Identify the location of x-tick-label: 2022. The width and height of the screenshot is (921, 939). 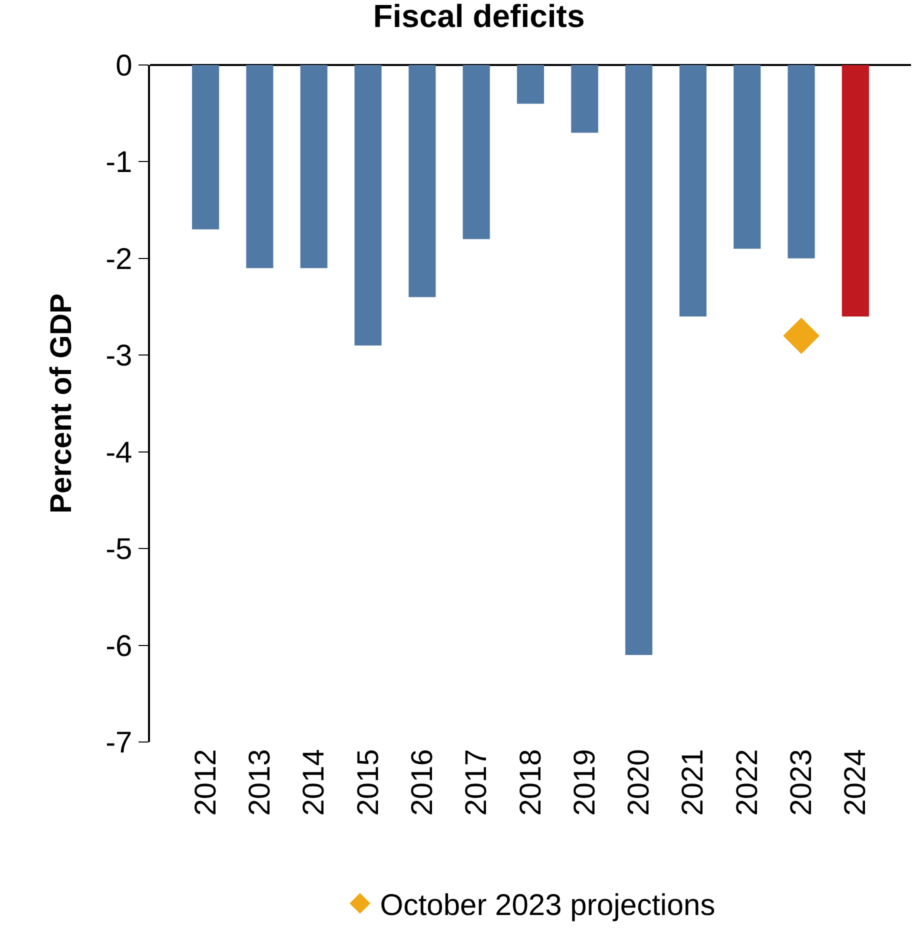
(747, 782).